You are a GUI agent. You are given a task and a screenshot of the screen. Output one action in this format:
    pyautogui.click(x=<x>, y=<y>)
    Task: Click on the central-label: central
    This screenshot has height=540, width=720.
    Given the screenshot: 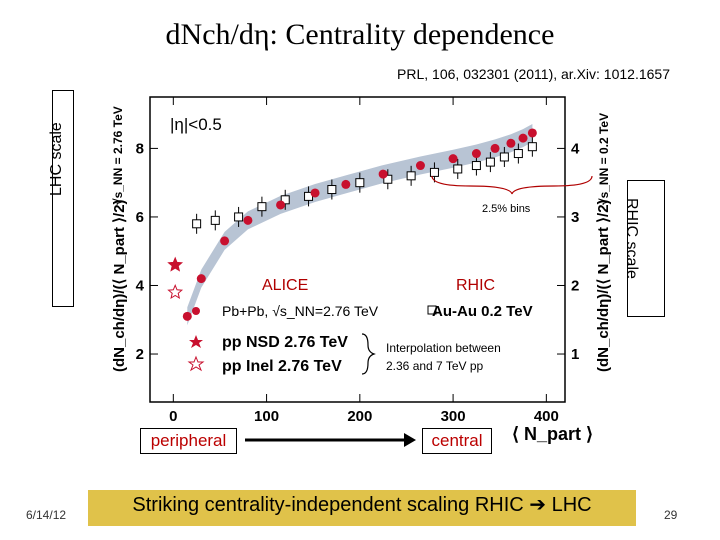 What is the action you would take?
    pyautogui.click(x=457, y=441)
    